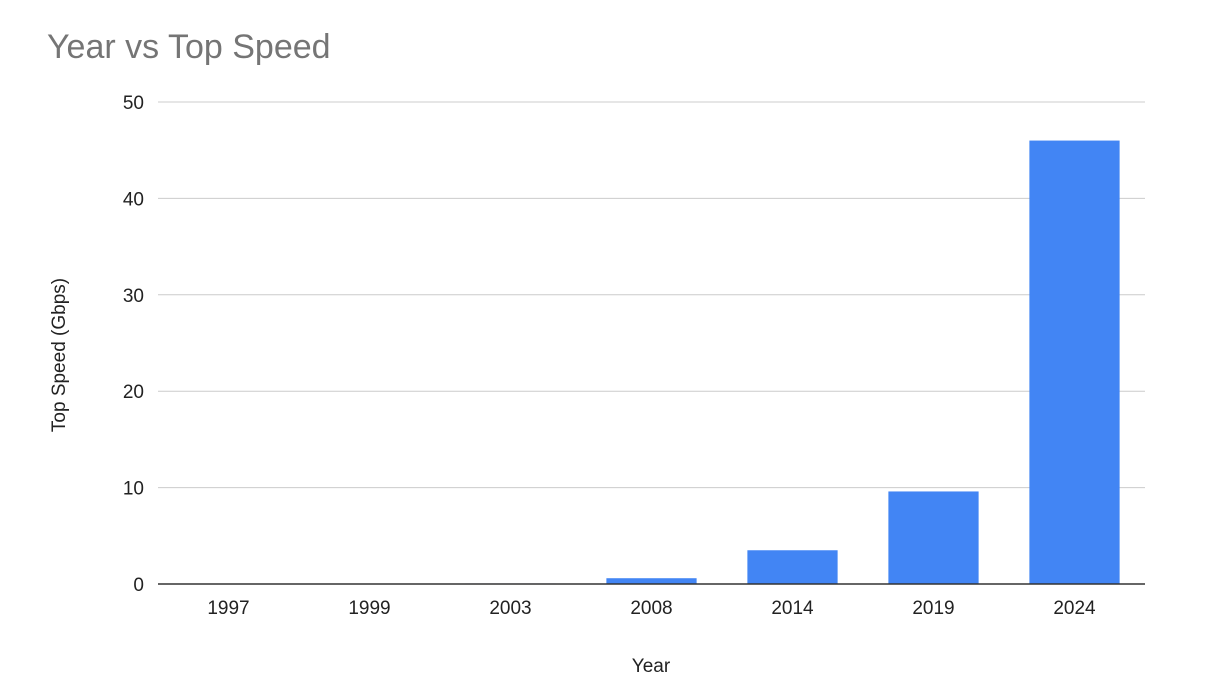  I want to click on y-tick-label: 0, so click(138, 585).